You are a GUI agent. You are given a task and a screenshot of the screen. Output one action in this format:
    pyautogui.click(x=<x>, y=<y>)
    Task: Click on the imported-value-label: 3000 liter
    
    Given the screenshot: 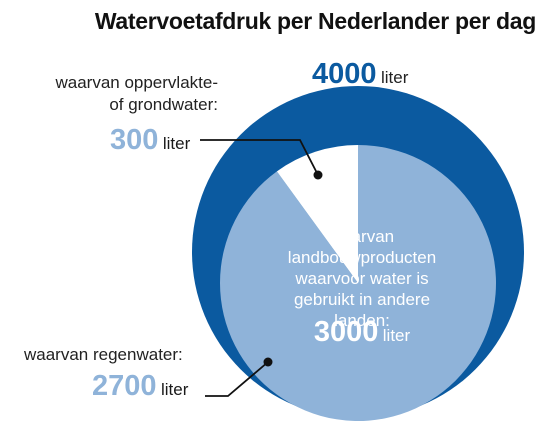 What is the action you would take?
    pyautogui.click(x=362, y=332)
    